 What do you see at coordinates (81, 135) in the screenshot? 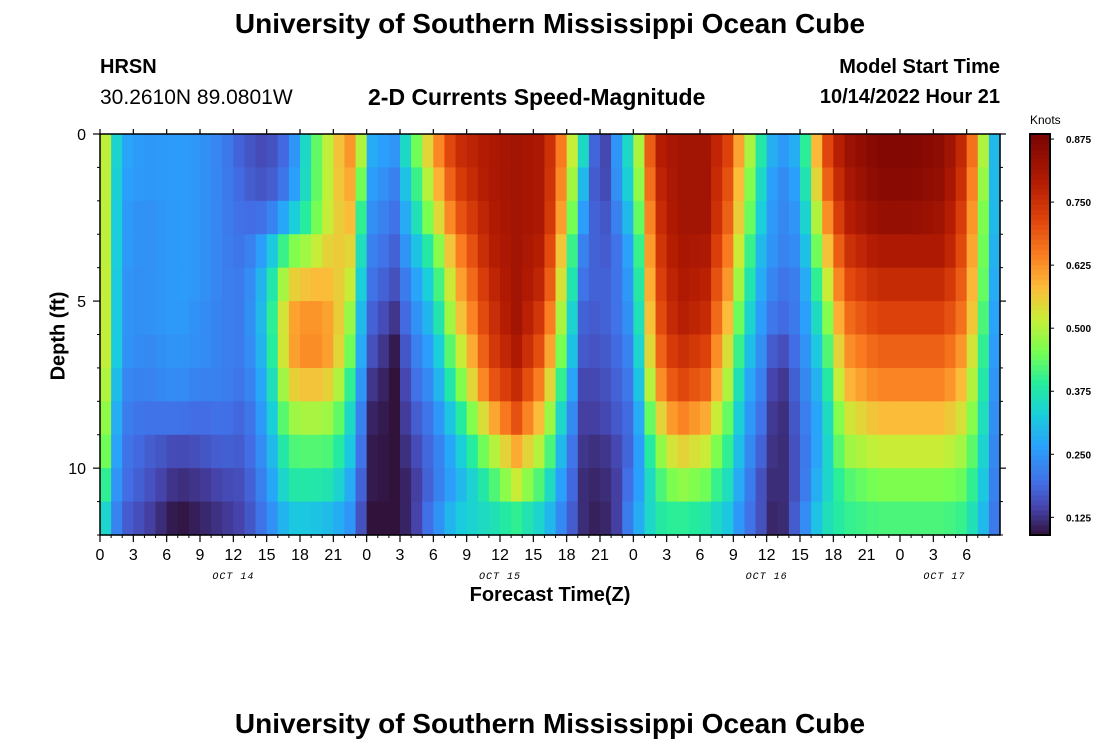
I see `y-tick-label: 0` at bounding box center [81, 135].